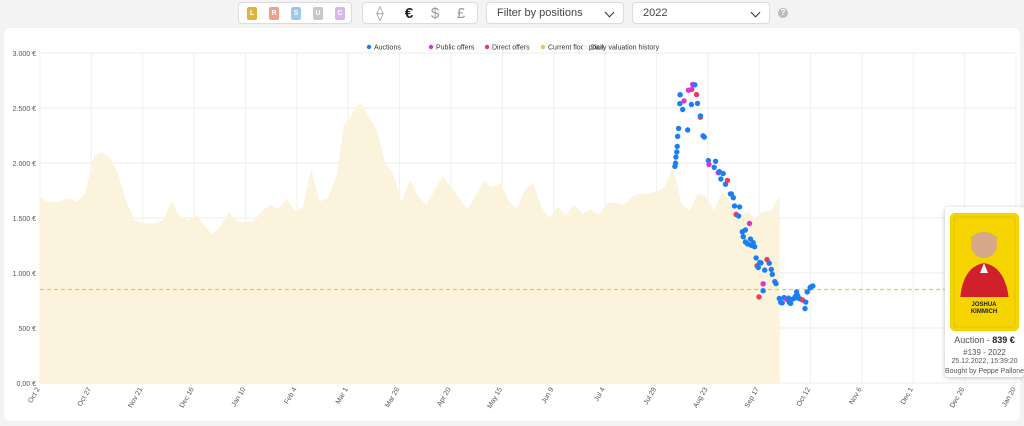 The width and height of the screenshot is (1024, 426). Describe the element at coordinates (24, 54) in the screenshot. I see `y-tick-label: 3.000 €` at that location.